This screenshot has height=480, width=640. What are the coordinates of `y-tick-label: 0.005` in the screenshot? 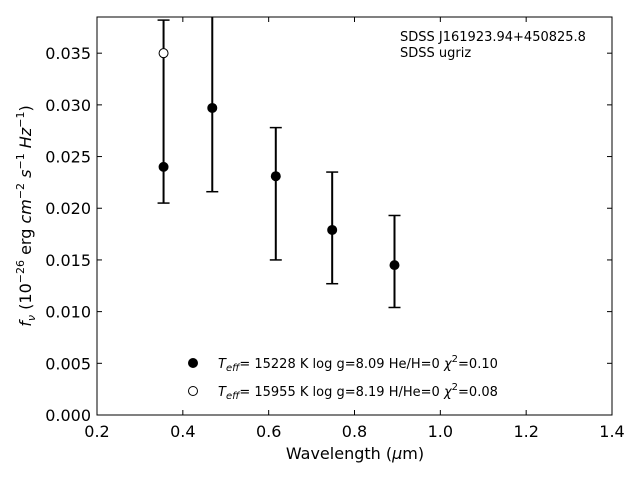 It's located at (68, 363).